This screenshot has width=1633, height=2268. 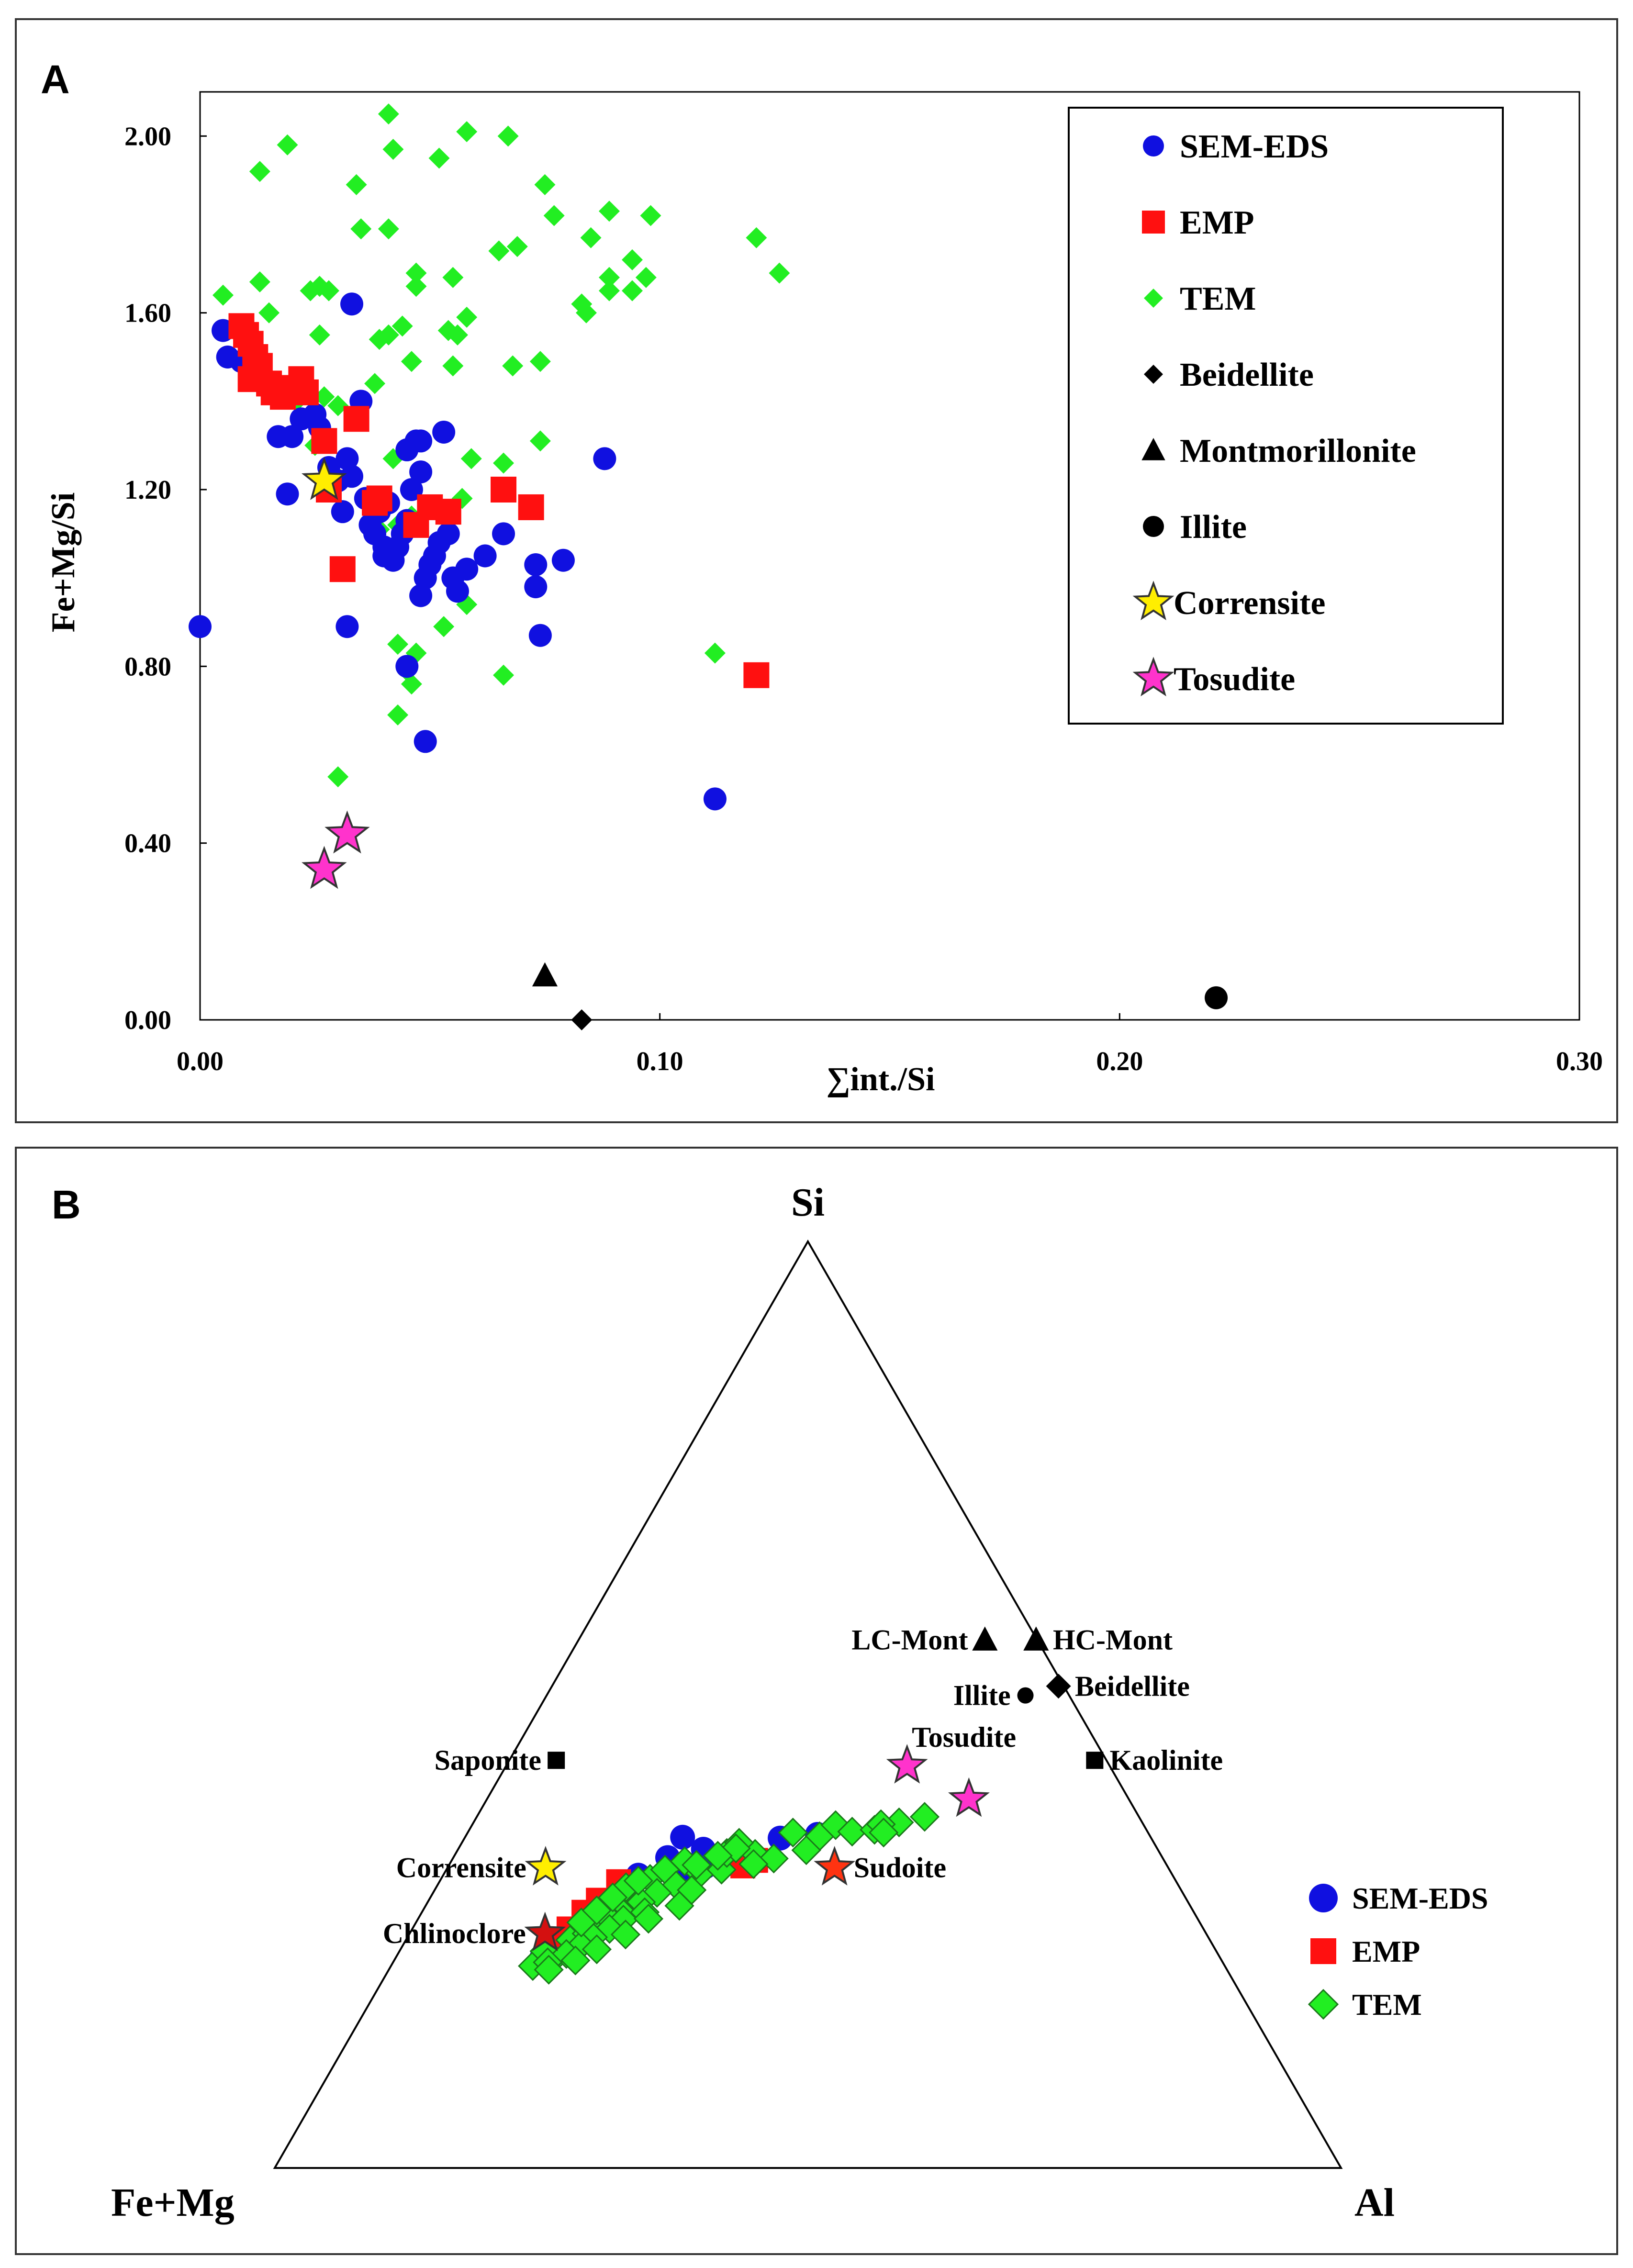 I want to click on ref-marker-hc-mont, so click(x=1036, y=1639).